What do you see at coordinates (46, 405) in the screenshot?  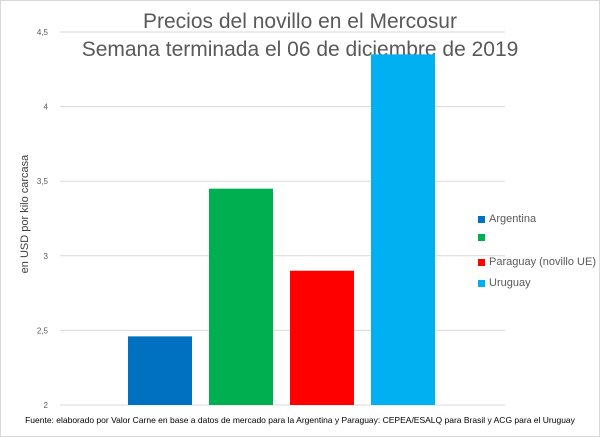 I see `y-tick-label: 2` at bounding box center [46, 405].